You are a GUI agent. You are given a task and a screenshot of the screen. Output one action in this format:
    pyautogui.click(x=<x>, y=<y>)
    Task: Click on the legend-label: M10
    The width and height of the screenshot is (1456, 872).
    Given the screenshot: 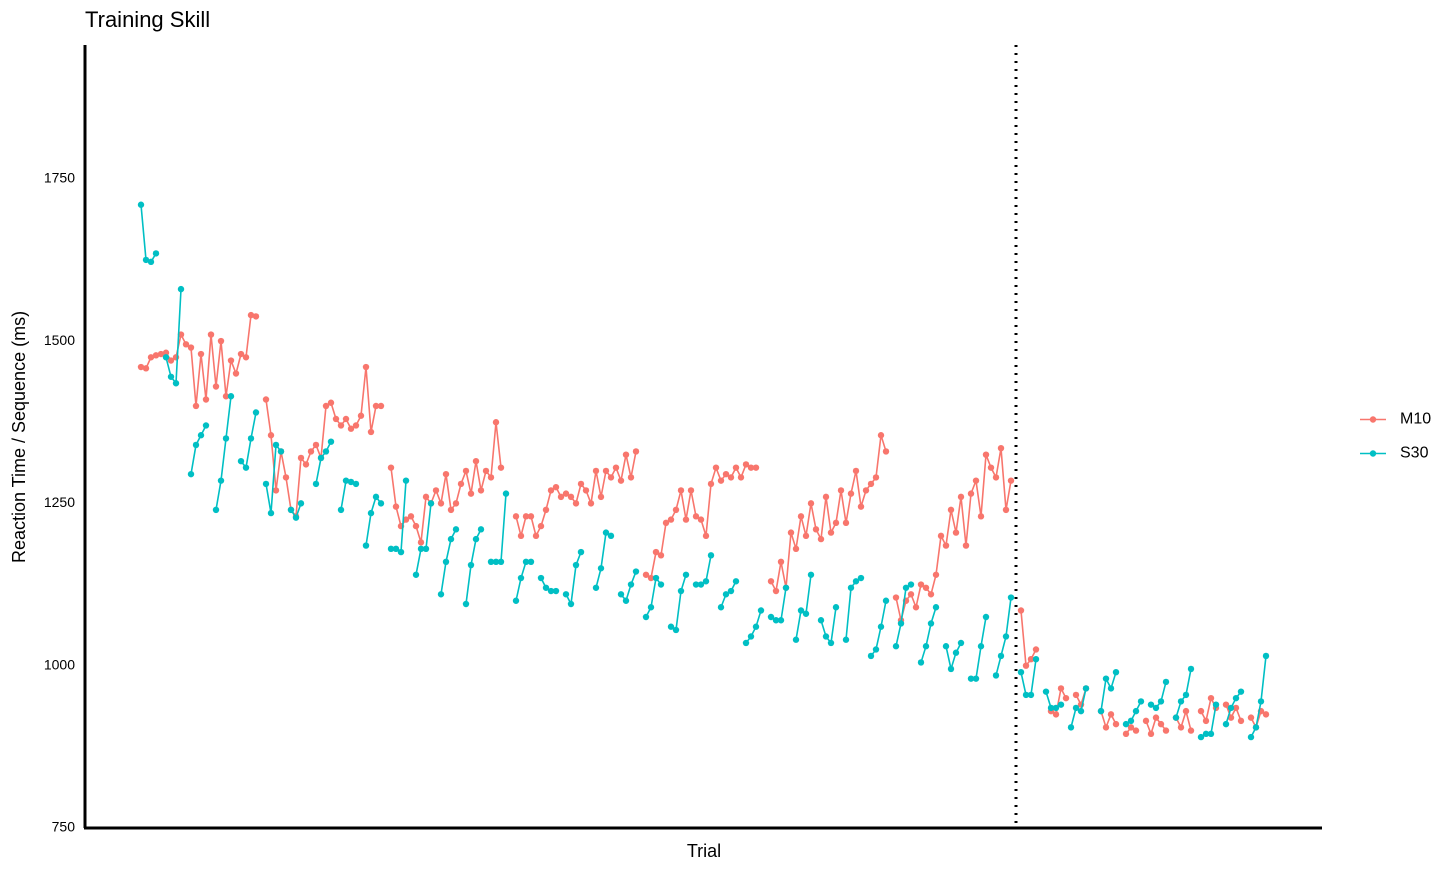 What is the action you would take?
    pyautogui.click(x=1415, y=419)
    